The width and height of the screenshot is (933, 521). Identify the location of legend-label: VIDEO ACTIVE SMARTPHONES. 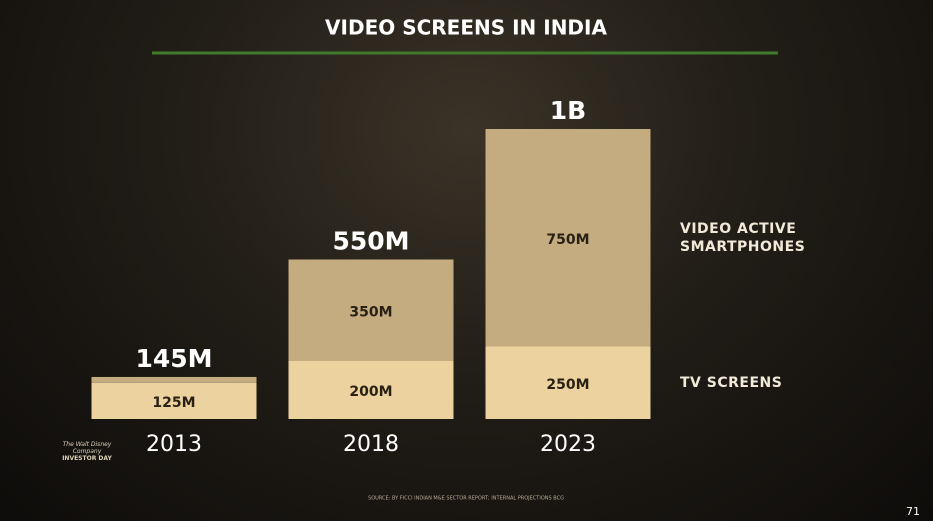
(743, 237).